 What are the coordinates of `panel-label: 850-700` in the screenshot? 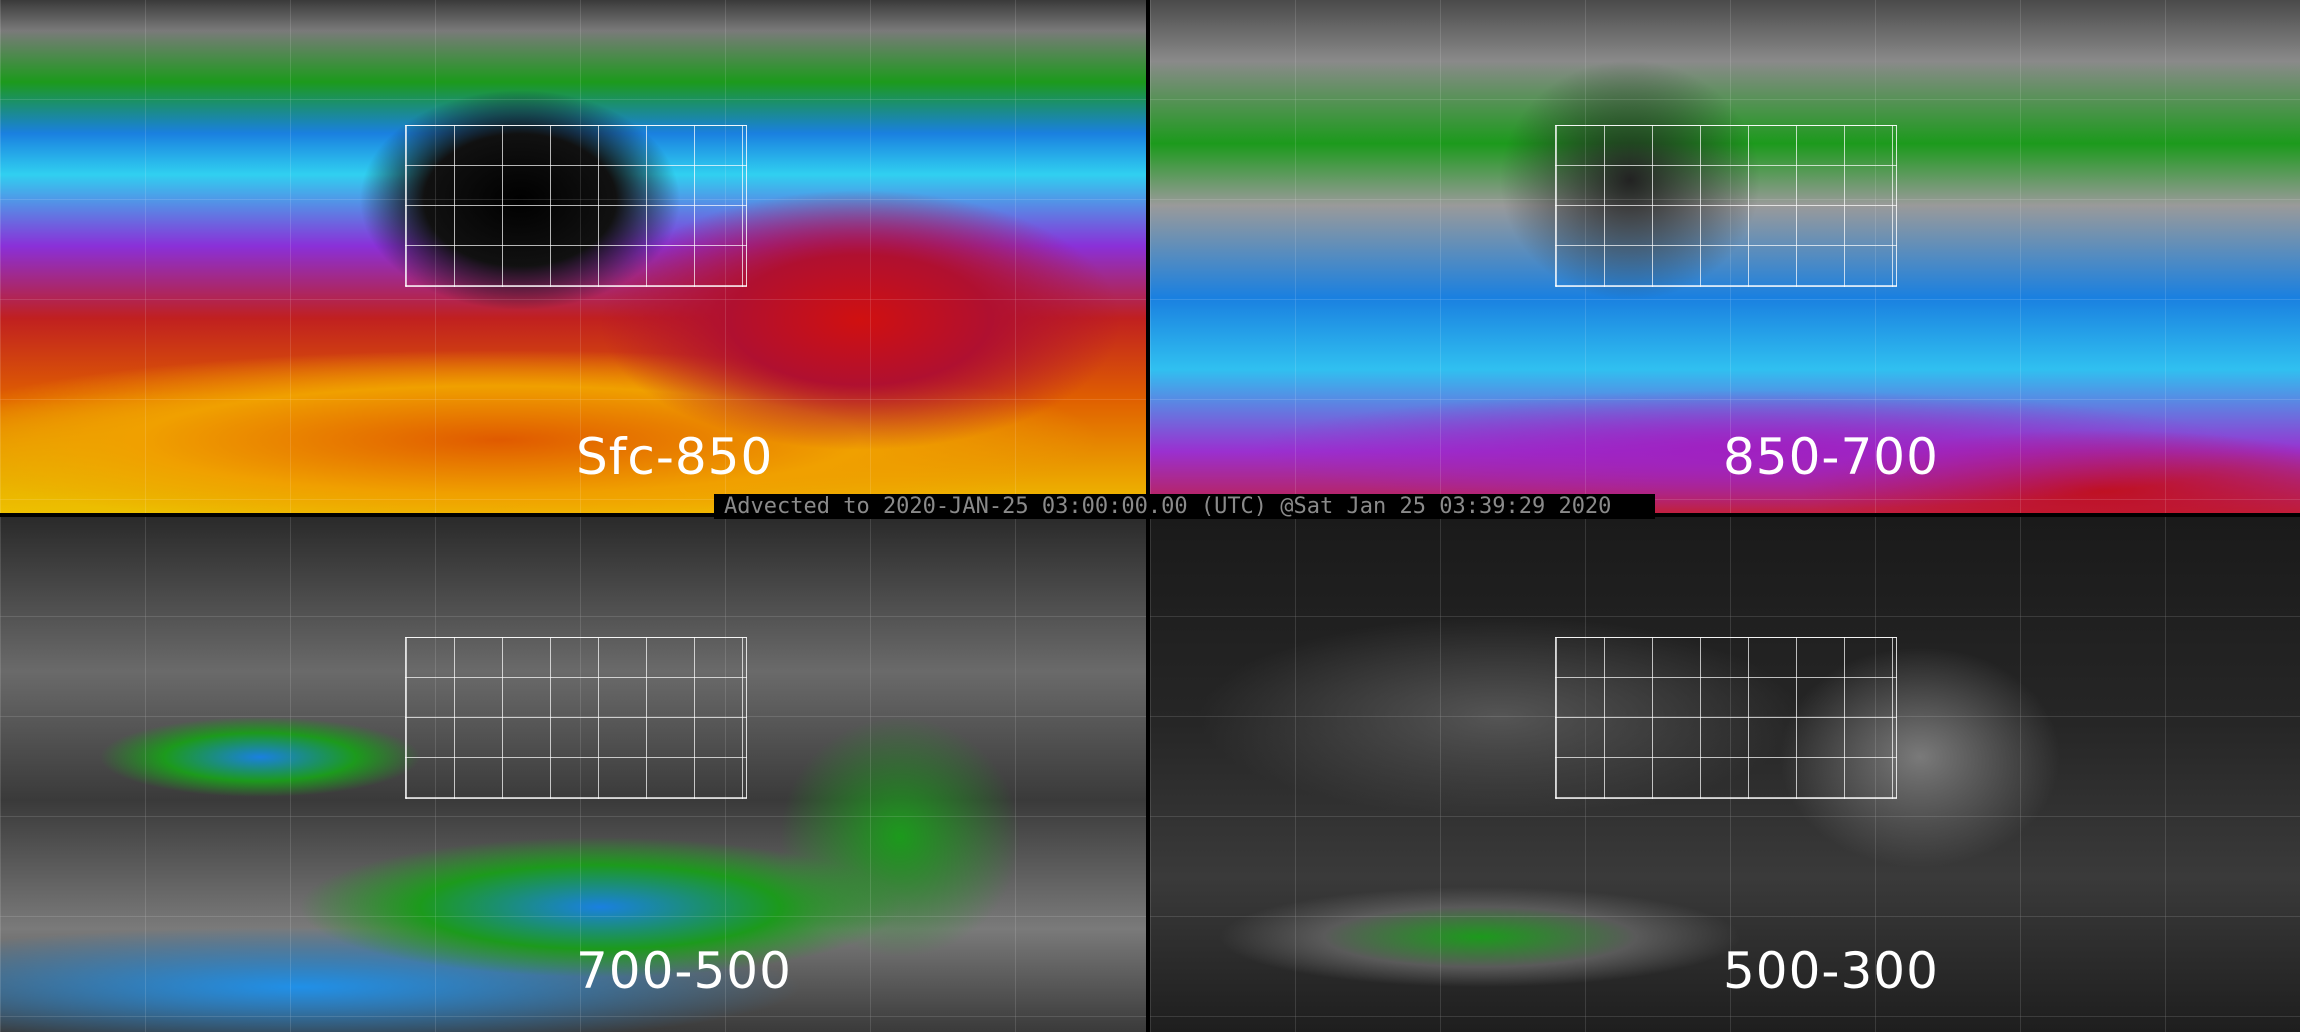 It's located at (1831, 457).